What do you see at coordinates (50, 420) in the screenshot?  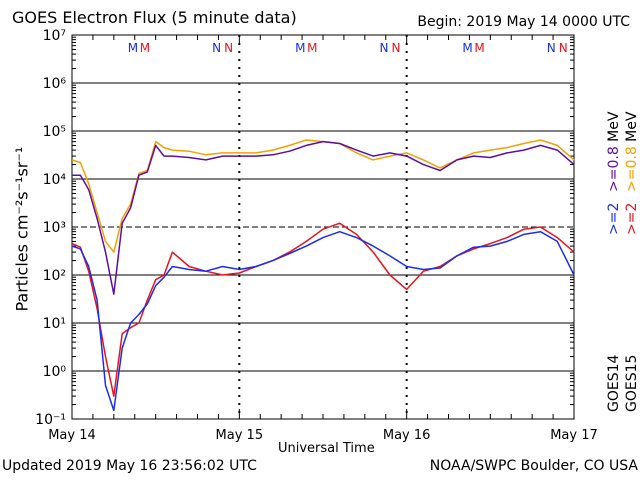 I see `y-tick-label: 10⁻¹` at bounding box center [50, 420].